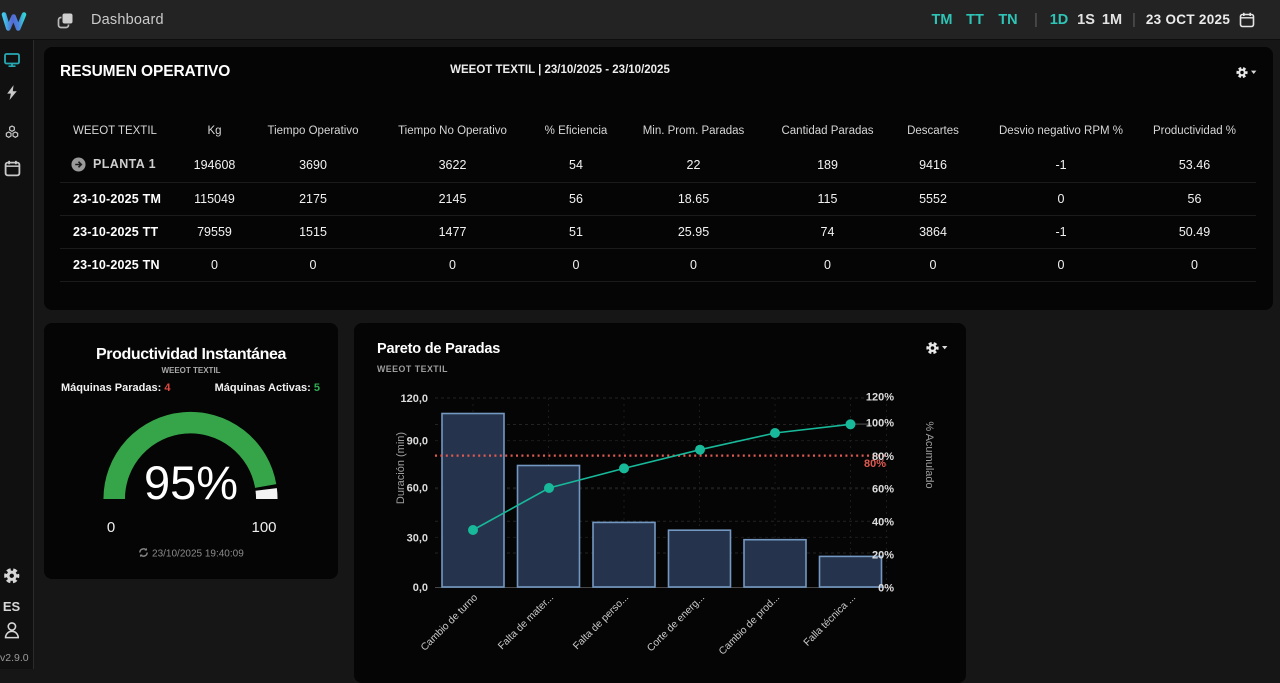  I want to click on svg-text: 0,0, so click(420, 588).